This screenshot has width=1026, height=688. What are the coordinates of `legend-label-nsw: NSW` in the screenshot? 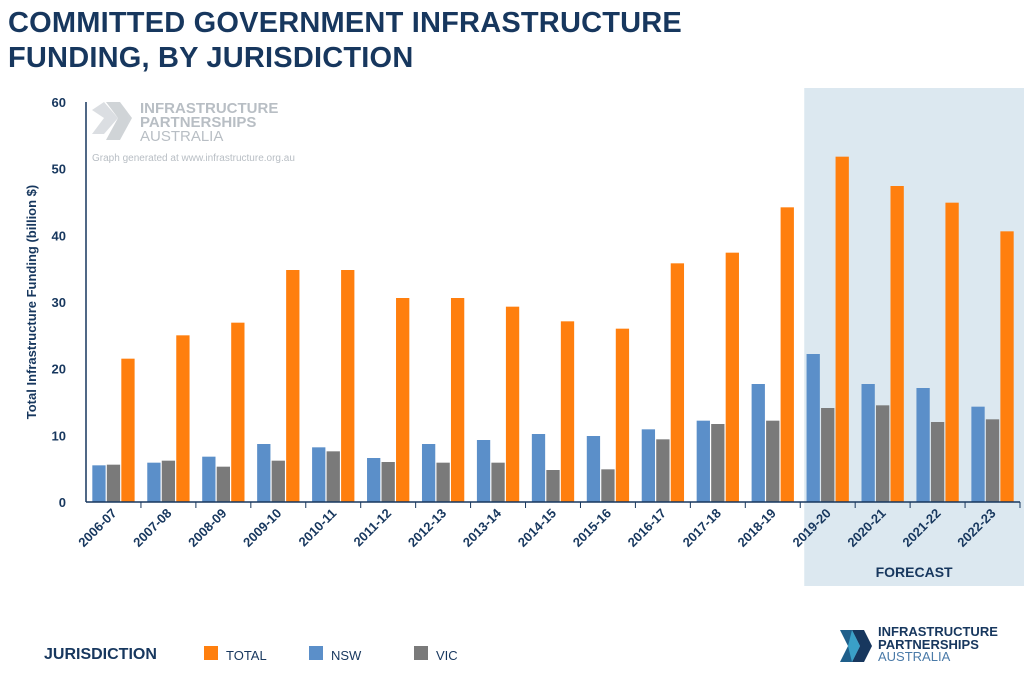 It's located at (346, 655).